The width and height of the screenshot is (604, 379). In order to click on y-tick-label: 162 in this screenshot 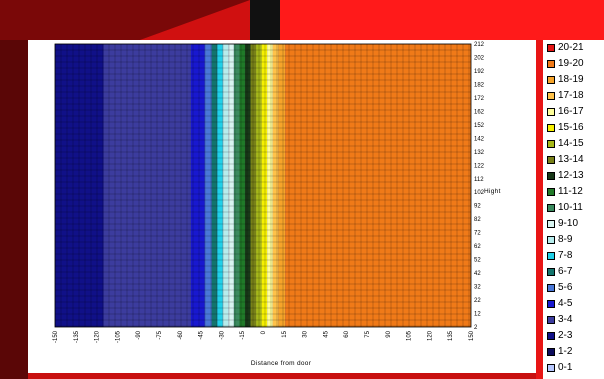, I will do `click(479, 112)`.